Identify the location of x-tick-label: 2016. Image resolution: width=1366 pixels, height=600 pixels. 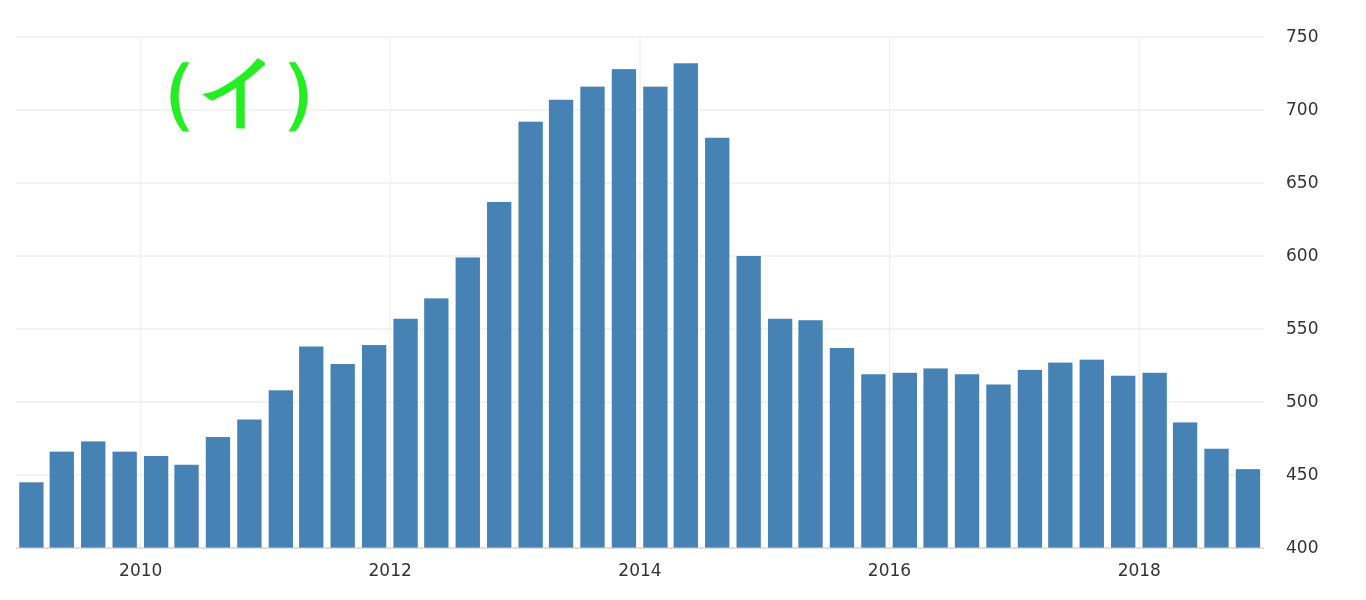
(889, 570).